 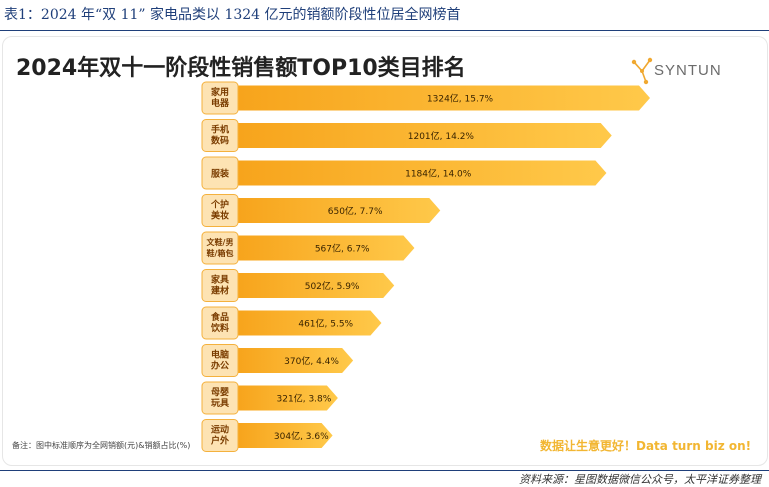 What do you see at coordinates (384, 470) in the screenshot?
I see `bottom-rule` at bounding box center [384, 470].